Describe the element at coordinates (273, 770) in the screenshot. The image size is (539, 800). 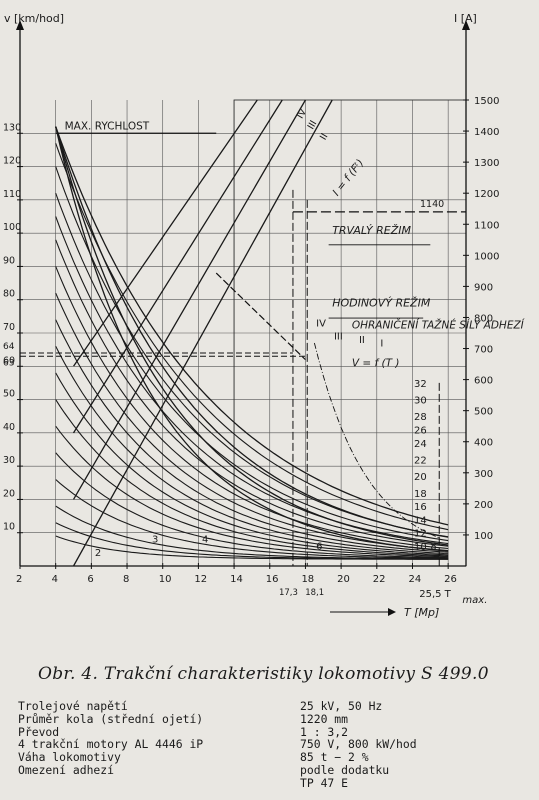
I see `spec-row: Omezení adhezí podle dodatku` at that location.